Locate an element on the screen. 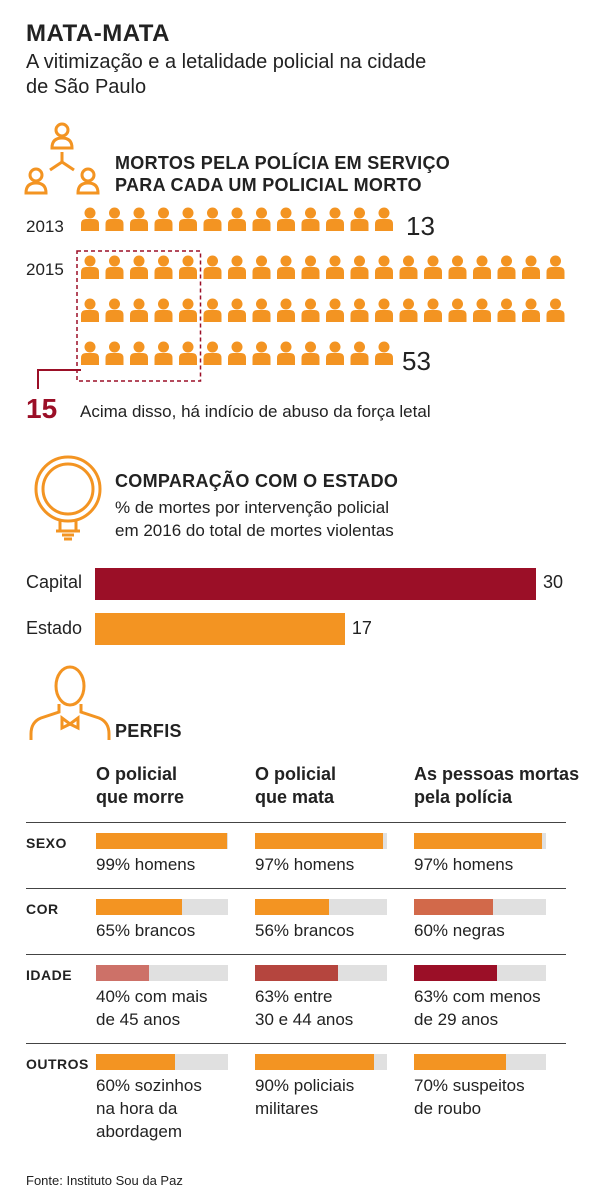 The width and height of the screenshot is (589, 1200). magnifier-icon is located at coordinates (68, 498).